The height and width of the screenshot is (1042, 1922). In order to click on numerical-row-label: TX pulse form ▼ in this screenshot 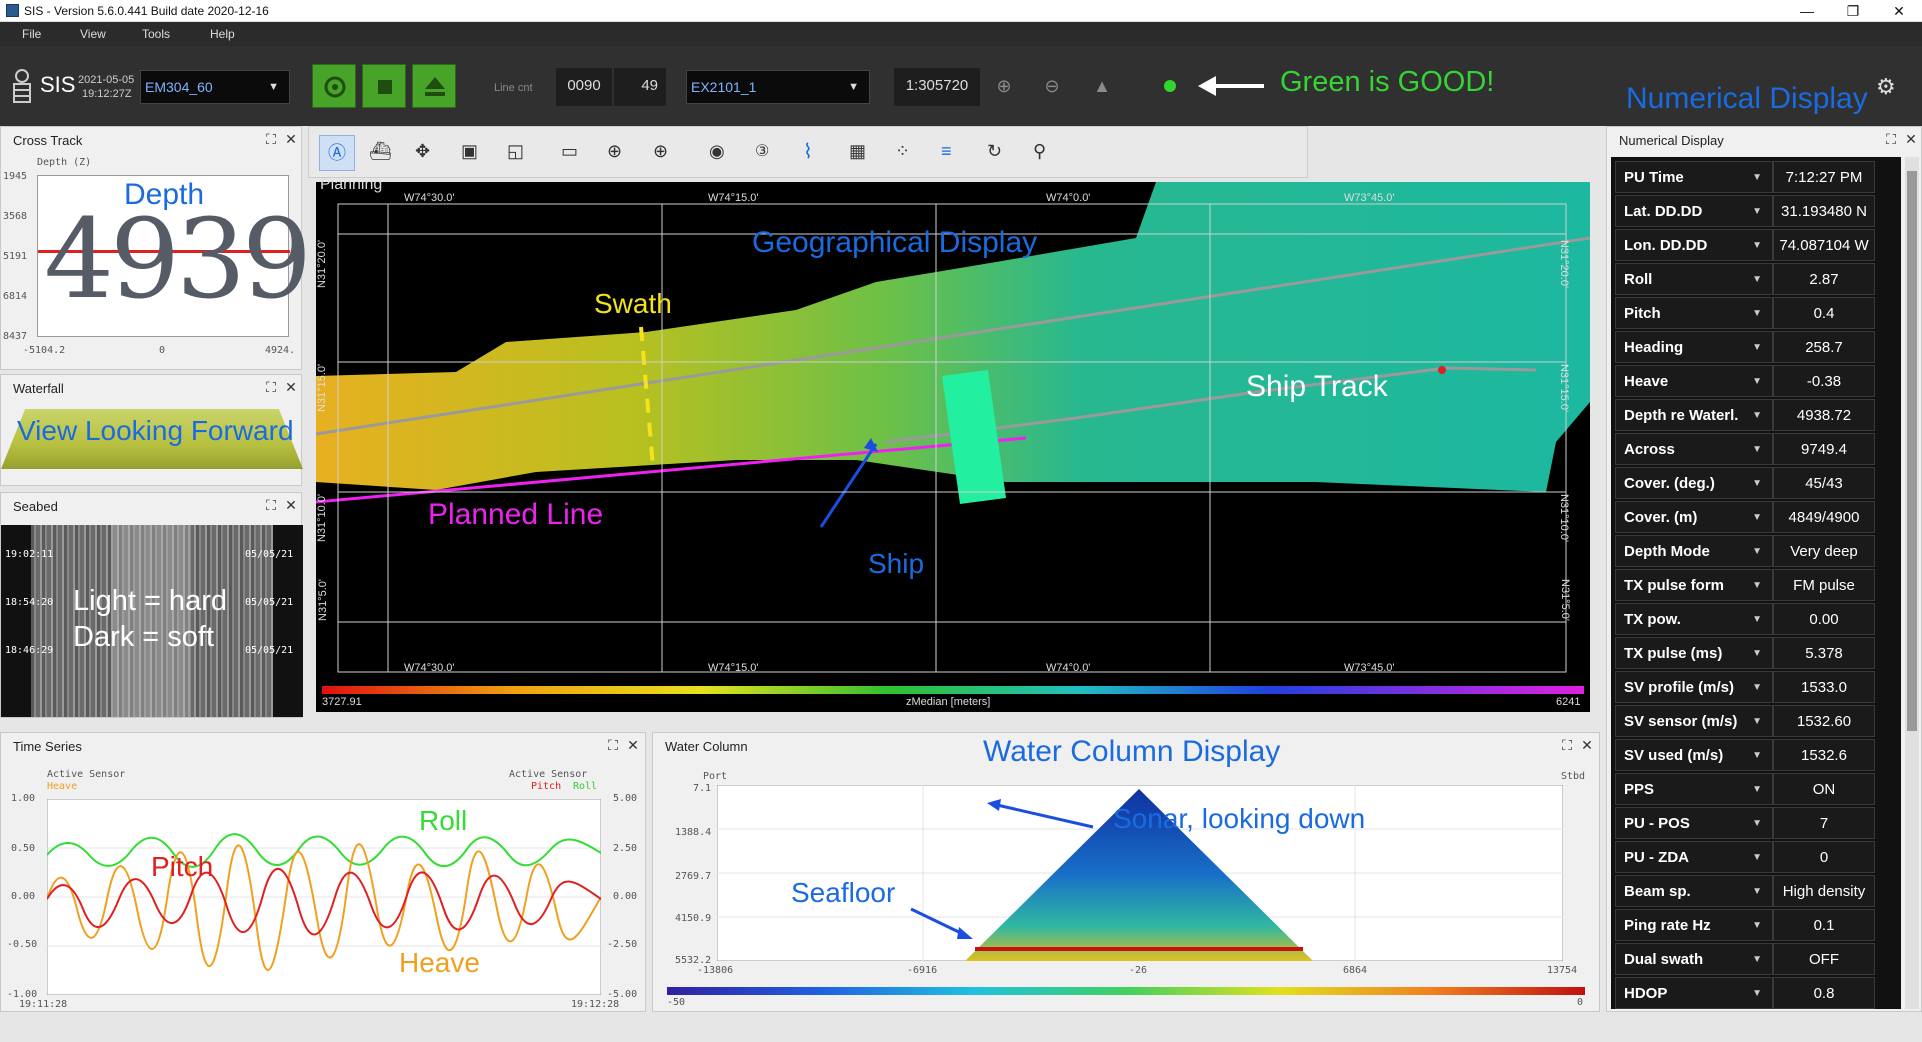, I will do `click(1694, 585)`.